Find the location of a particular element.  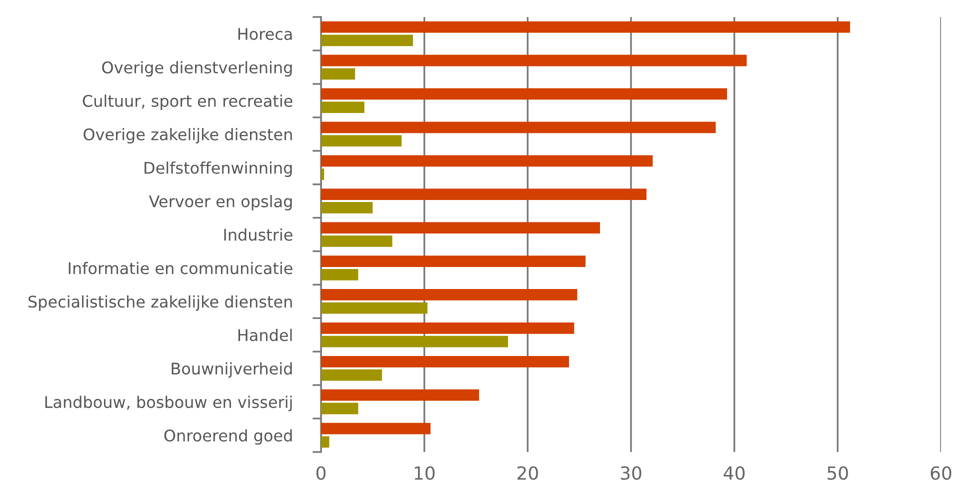

x-tick-label: 0 is located at coordinates (321, 473).